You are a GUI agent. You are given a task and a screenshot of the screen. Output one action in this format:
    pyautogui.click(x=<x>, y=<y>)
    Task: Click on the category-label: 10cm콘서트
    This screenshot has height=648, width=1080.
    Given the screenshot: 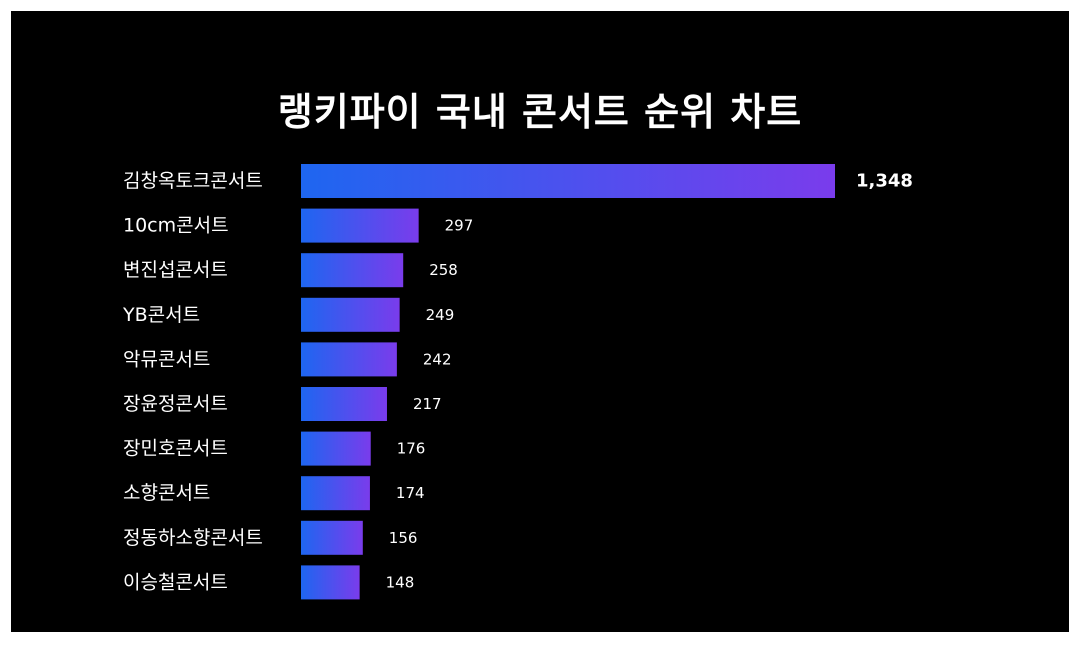 What is the action you would take?
    pyautogui.click(x=176, y=226)
    